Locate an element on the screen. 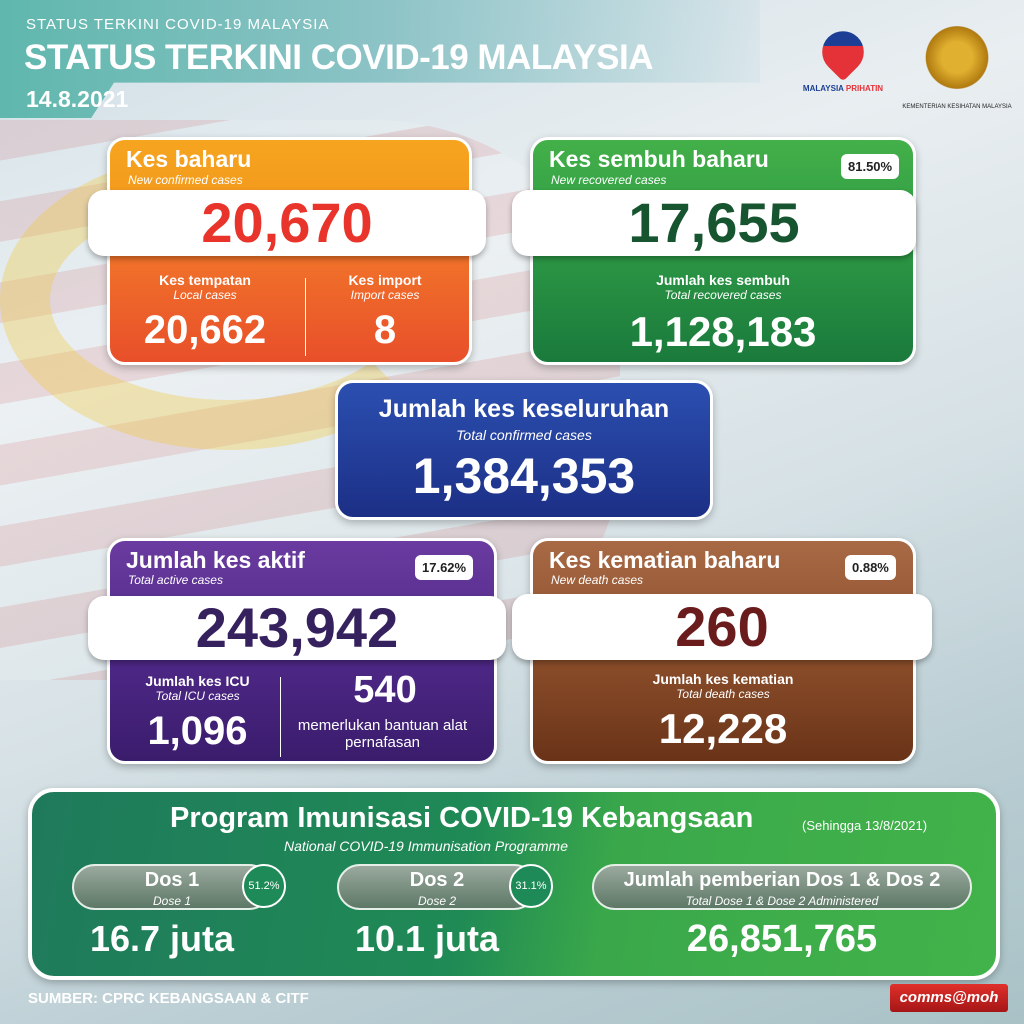 This screenshot has width=1024, height=1024. kkm-logo: KEMENTERIAN KESIHATAN MALAYSIA is located at coordinates (957, 66).